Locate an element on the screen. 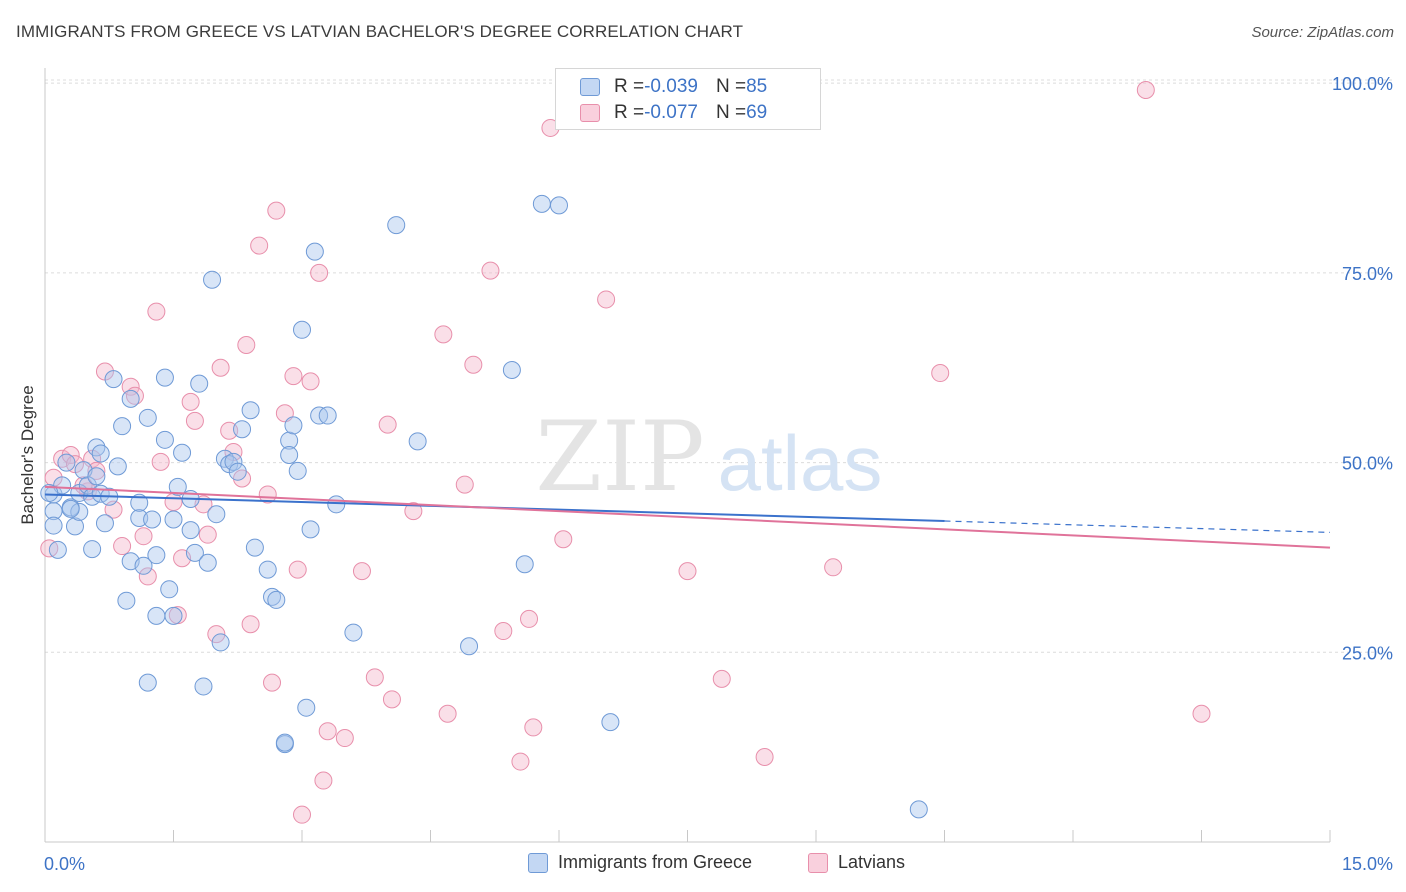 This screenshot has height=892, width=1406. bottom-legend-greece: Immigrants from Greece is located at coordinates (640, 862).